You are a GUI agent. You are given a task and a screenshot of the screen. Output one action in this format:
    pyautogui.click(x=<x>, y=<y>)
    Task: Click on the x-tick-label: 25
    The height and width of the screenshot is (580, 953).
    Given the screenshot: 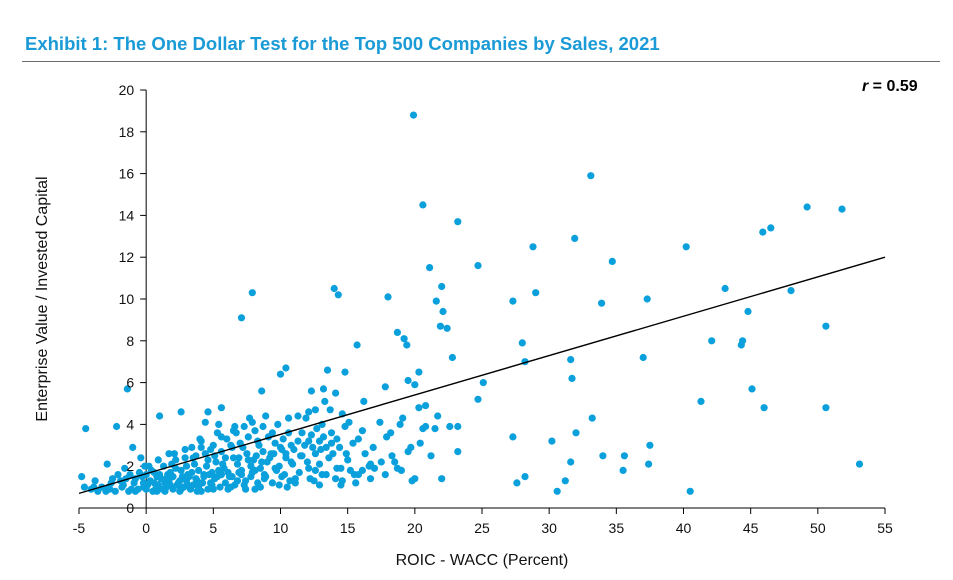 What is the action you would take?
    pyautogui.click(x=482, y=528)
    